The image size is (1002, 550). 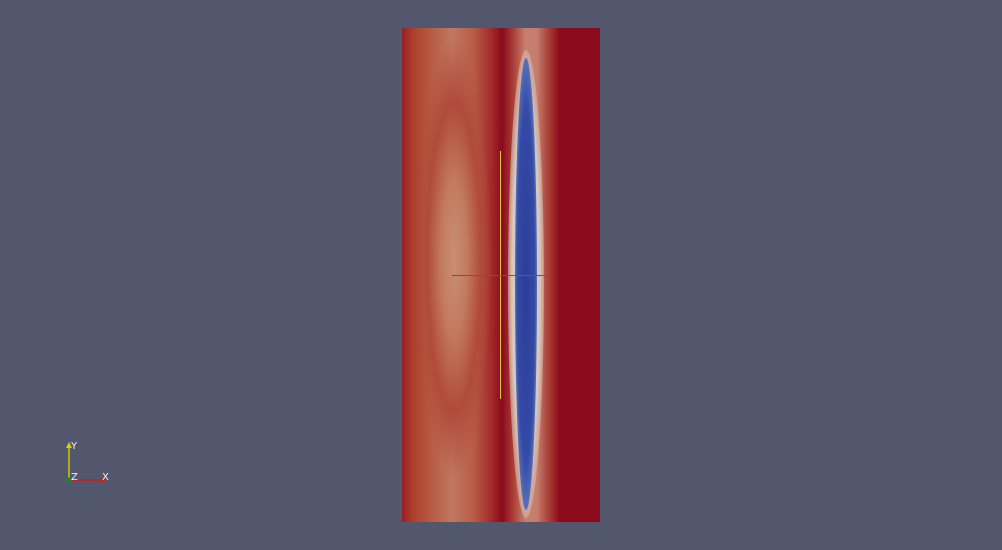 I want to click on z-axis-dot, so click(x=69, y=480).